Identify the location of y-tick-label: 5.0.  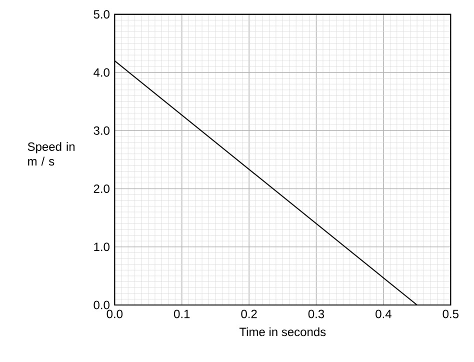
(102, 14).